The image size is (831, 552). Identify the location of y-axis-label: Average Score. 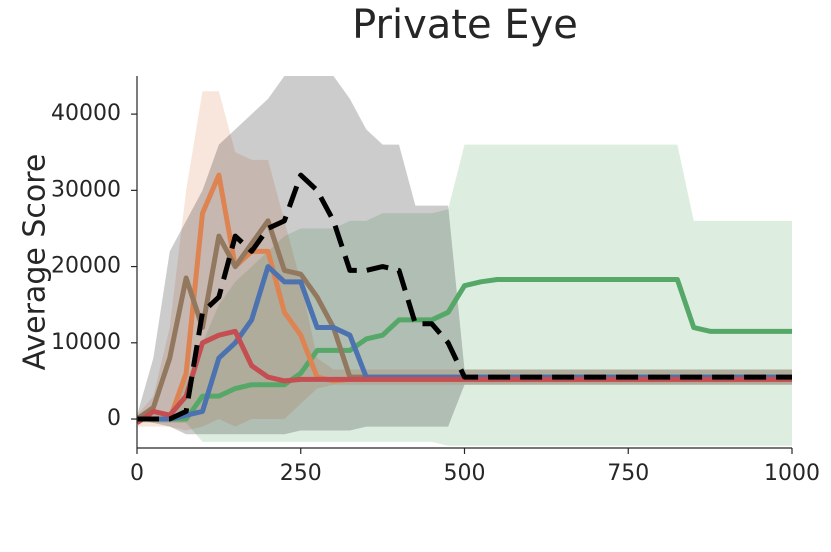
(35, 262).